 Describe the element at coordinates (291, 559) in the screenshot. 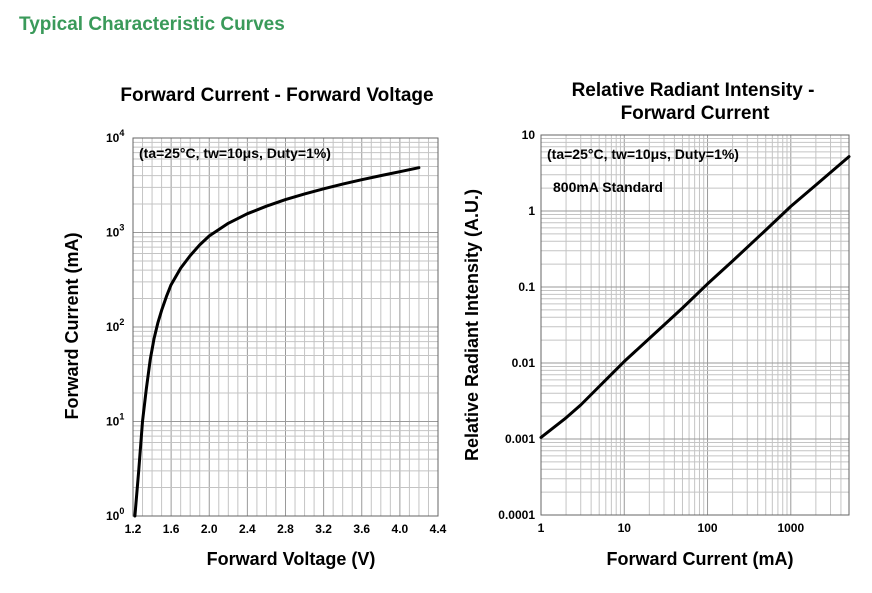

I see `chart1-x-axis-label: Forward Voltage (V)` at that location.